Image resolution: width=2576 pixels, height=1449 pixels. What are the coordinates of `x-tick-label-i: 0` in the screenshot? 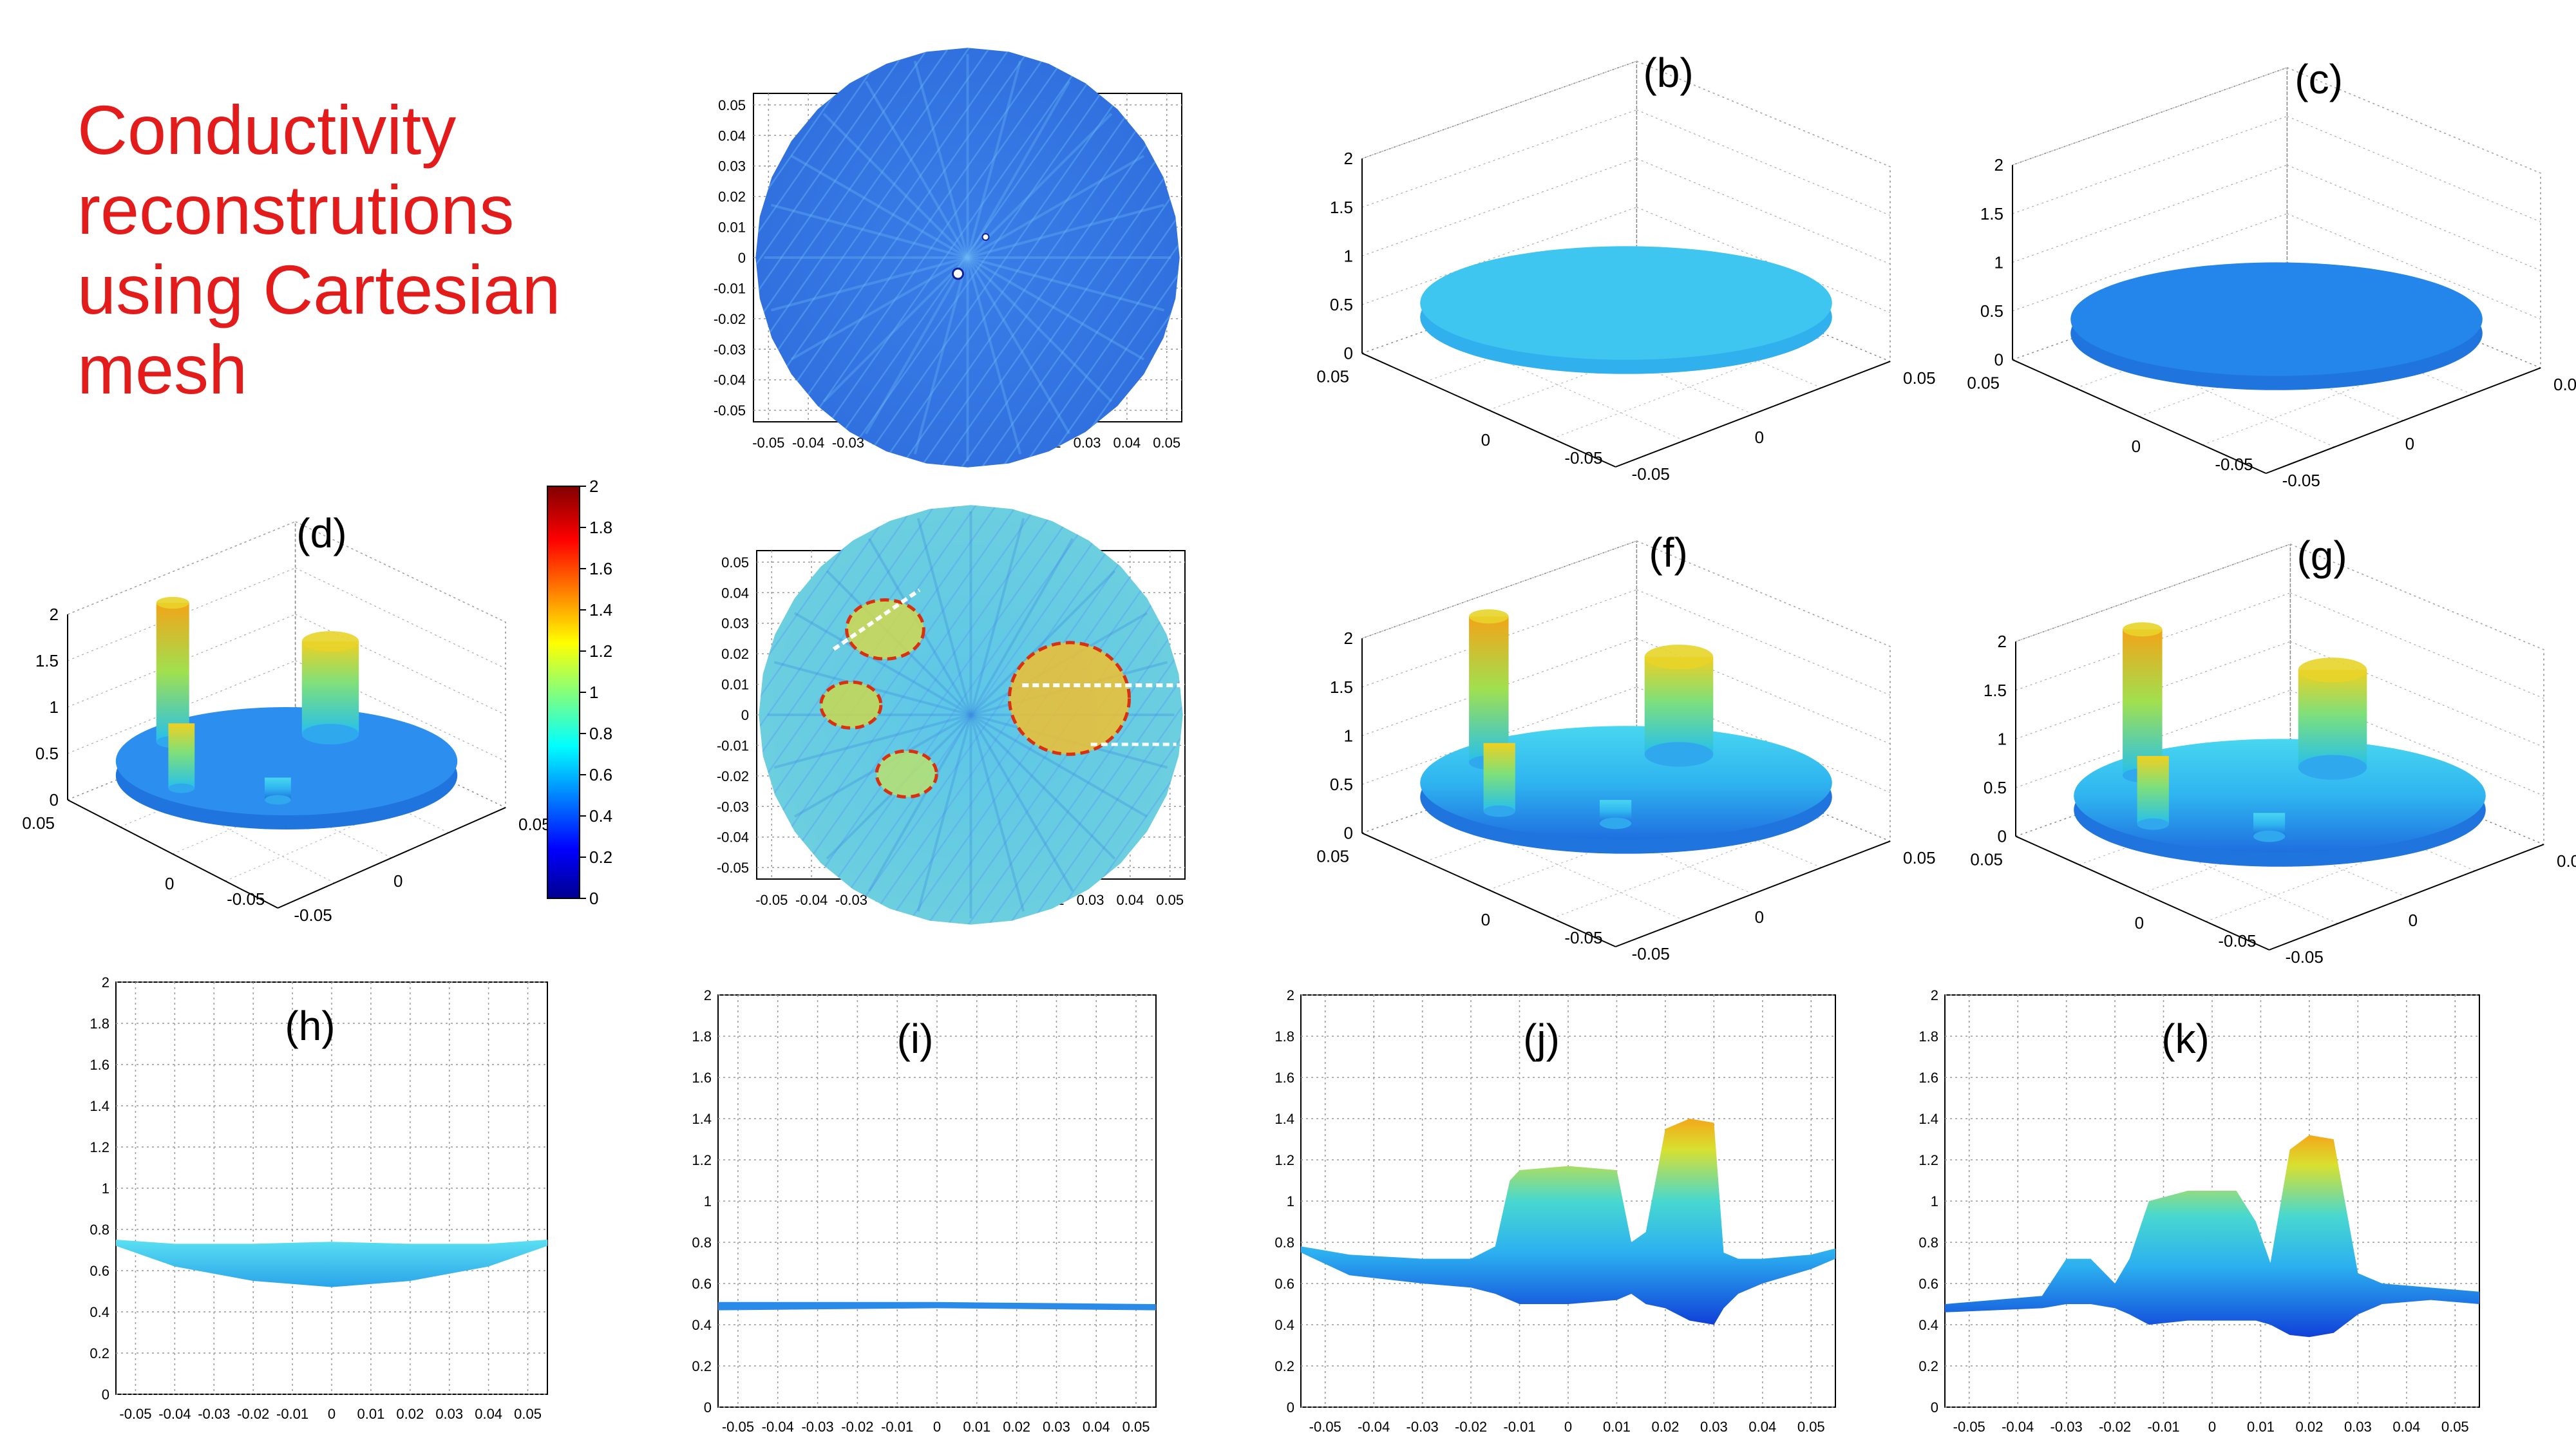 It's located at (937, 1427).